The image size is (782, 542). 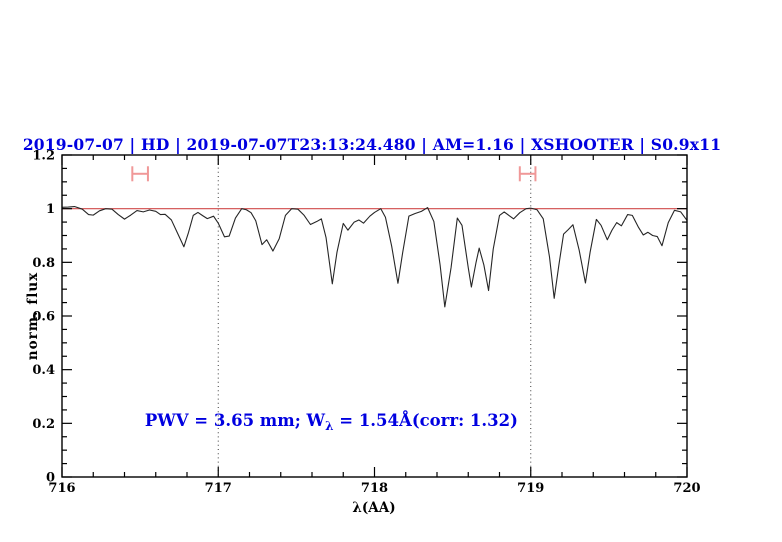 What do you see at coordinates (43, 156) in the screenshot?
I see `y-tick-label: 1.2` at bounding box center [43, 156].